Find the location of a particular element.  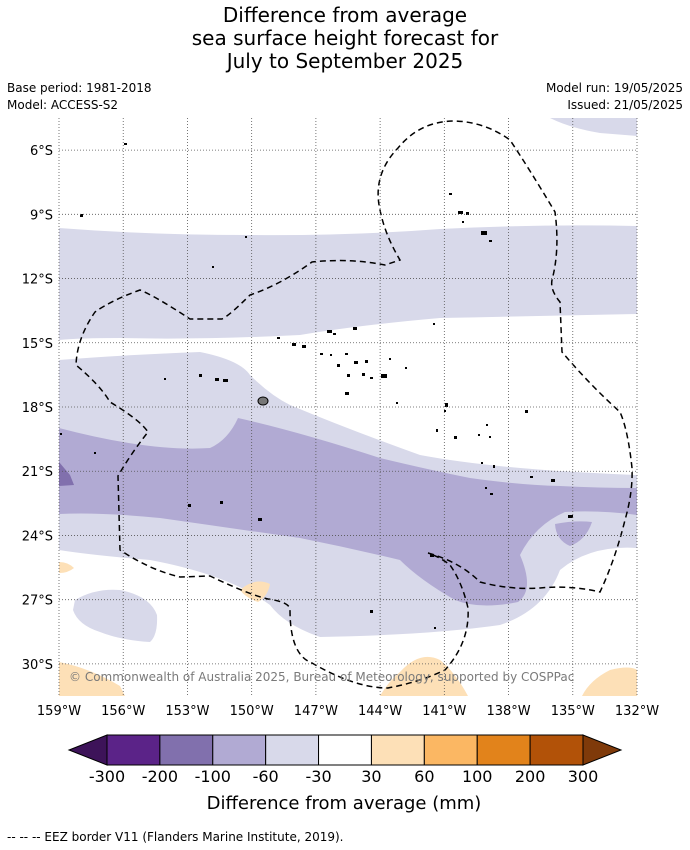

model-run-label: Model run: 19/05/2025 is located at coordinates (614, 88).